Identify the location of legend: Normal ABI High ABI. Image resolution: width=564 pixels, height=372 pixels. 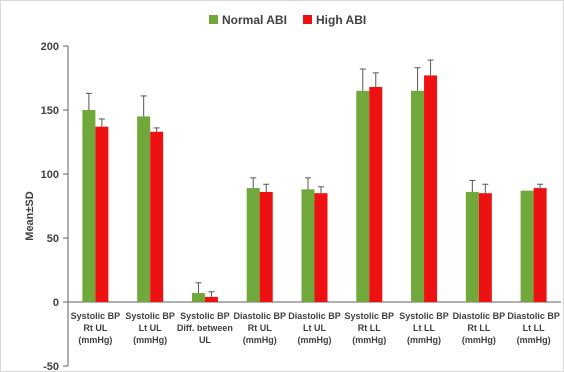
(287, 20).